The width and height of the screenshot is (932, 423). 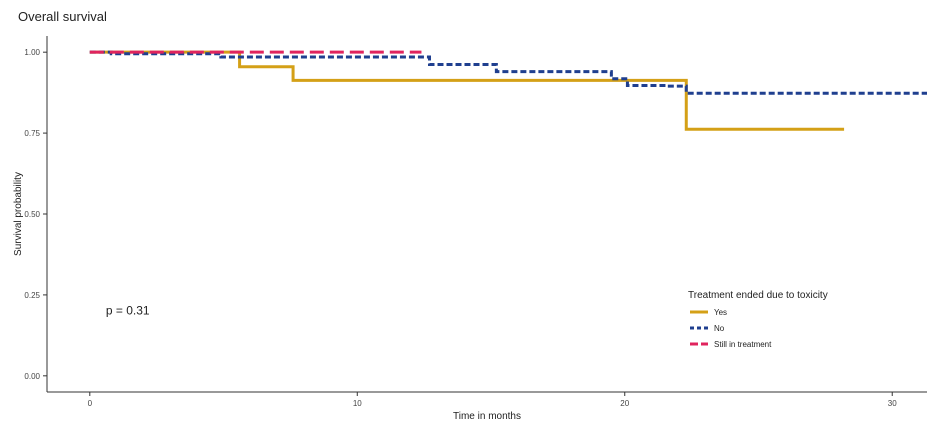 What do you see at coordinates (18, 214) in the screenshot?
I see `y-axis-label: Survival probability` at bounding box center [18, 214].